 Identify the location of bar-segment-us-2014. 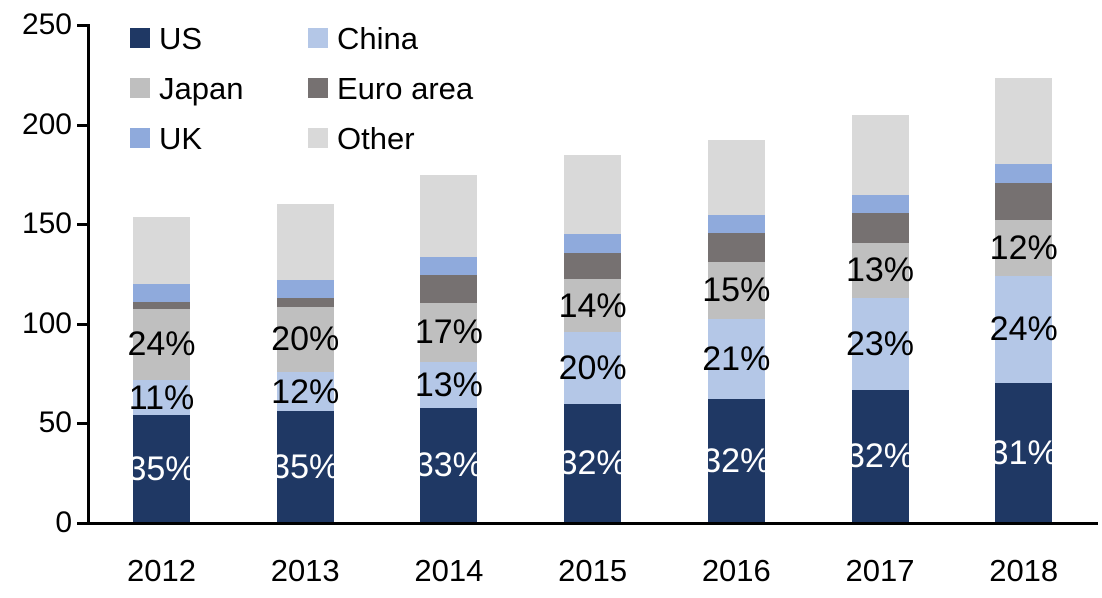
(449, 465).